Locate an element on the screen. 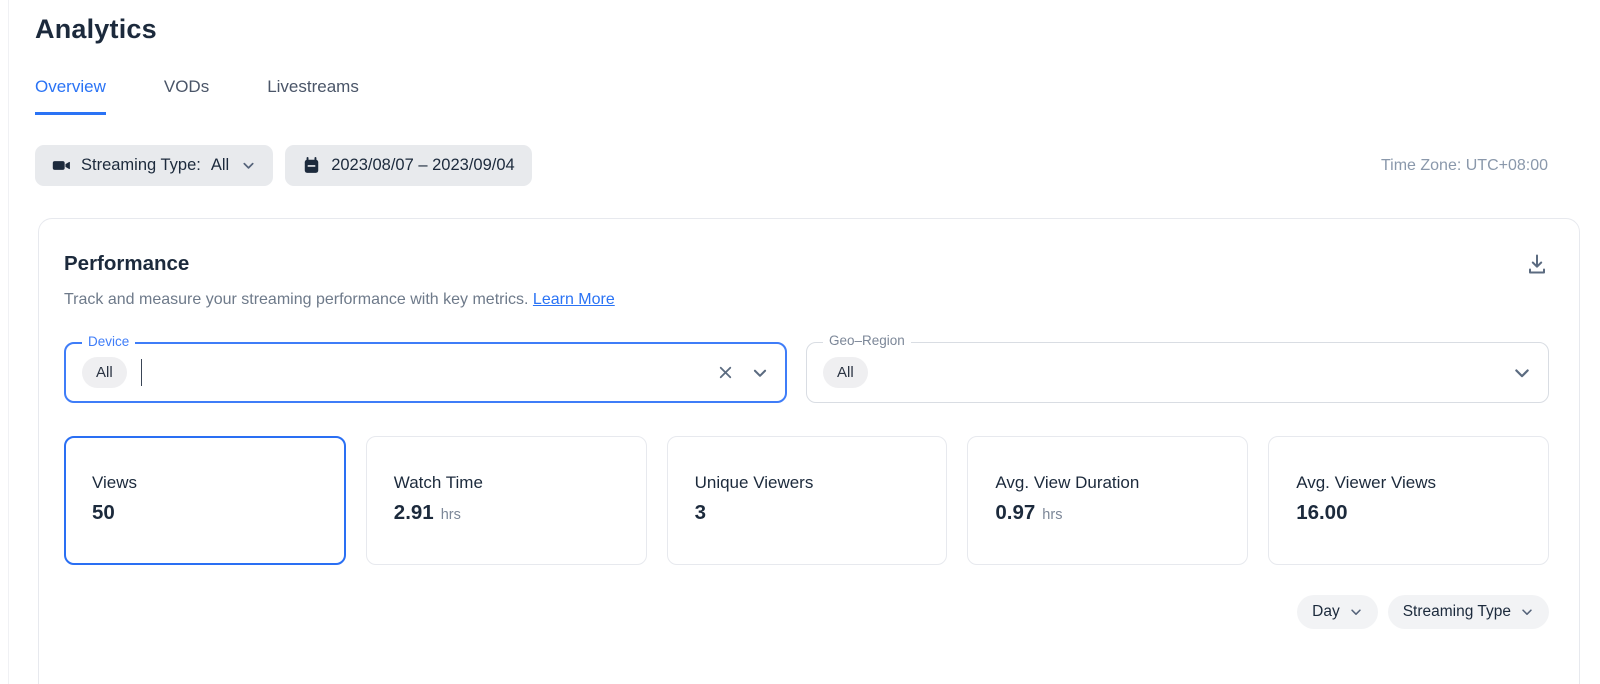 This screenshot has height=684, width=1600. time-zone-label: Time Zone: UTC+08:00 is located at coordinates (1464, 165).